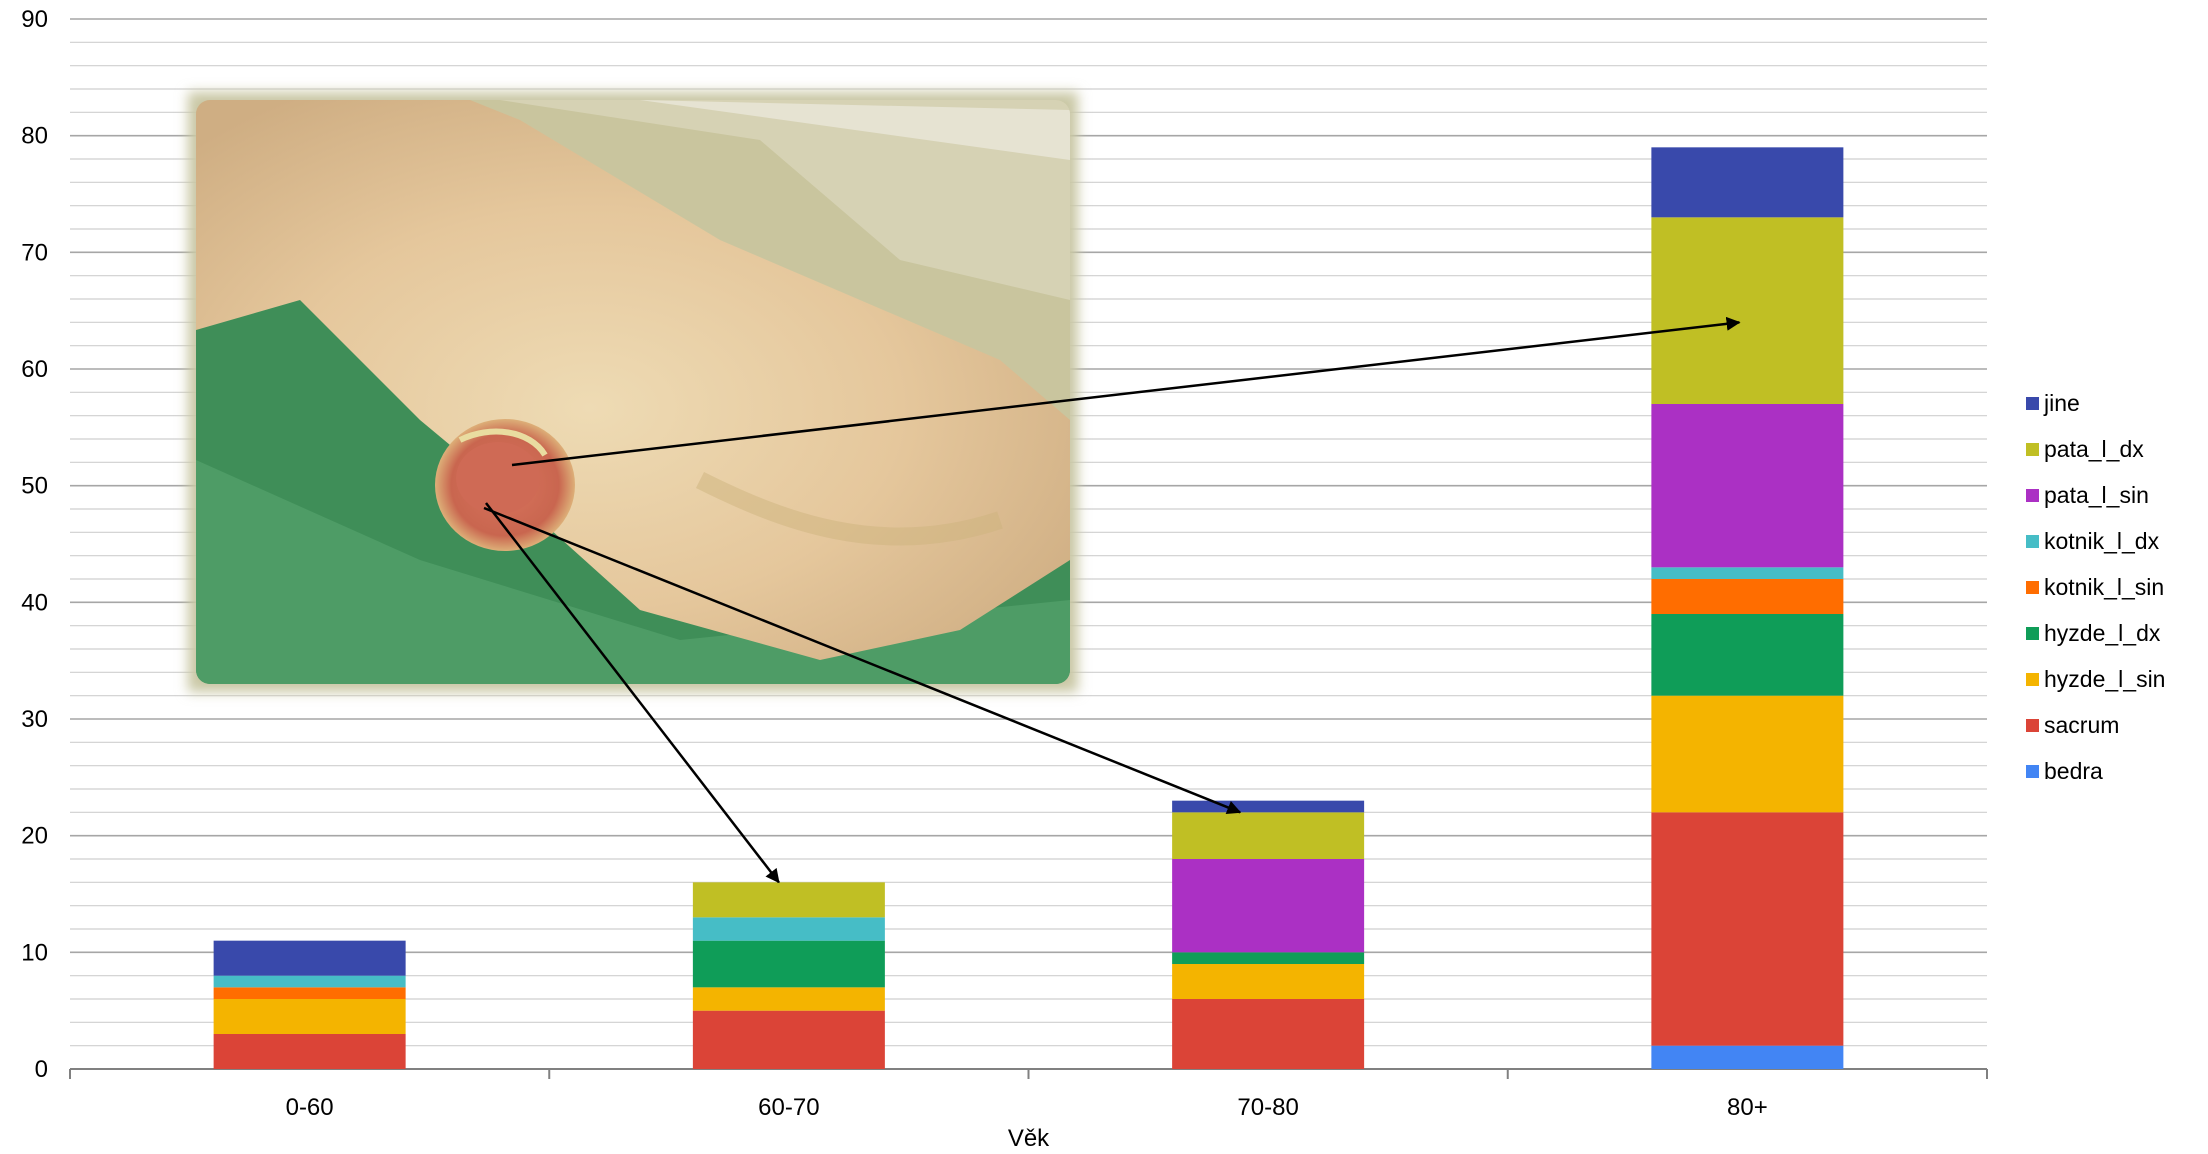  What do you see at coordinates (1747, 182) in the screenshot?
I see `bar-segment-jine-80+` at bounding box center [1747, 182].